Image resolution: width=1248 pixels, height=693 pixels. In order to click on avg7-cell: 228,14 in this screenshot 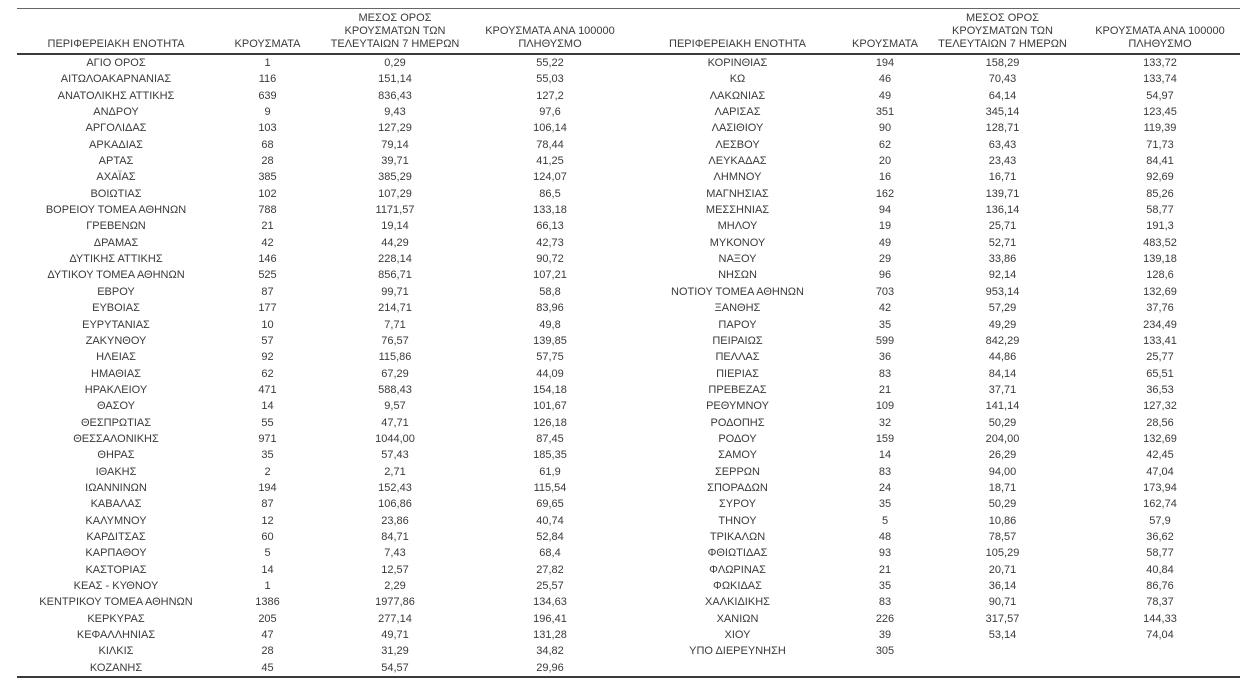, I will do `click(395, 259)`.